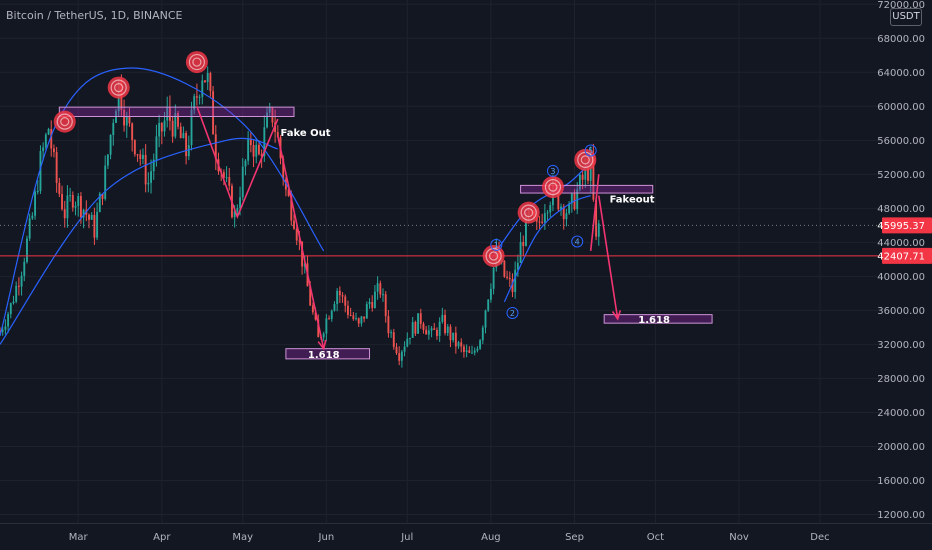 This screenshot has height=550, width=932. I want to click on price-tick-label: 32000.00, so click(901, 345).